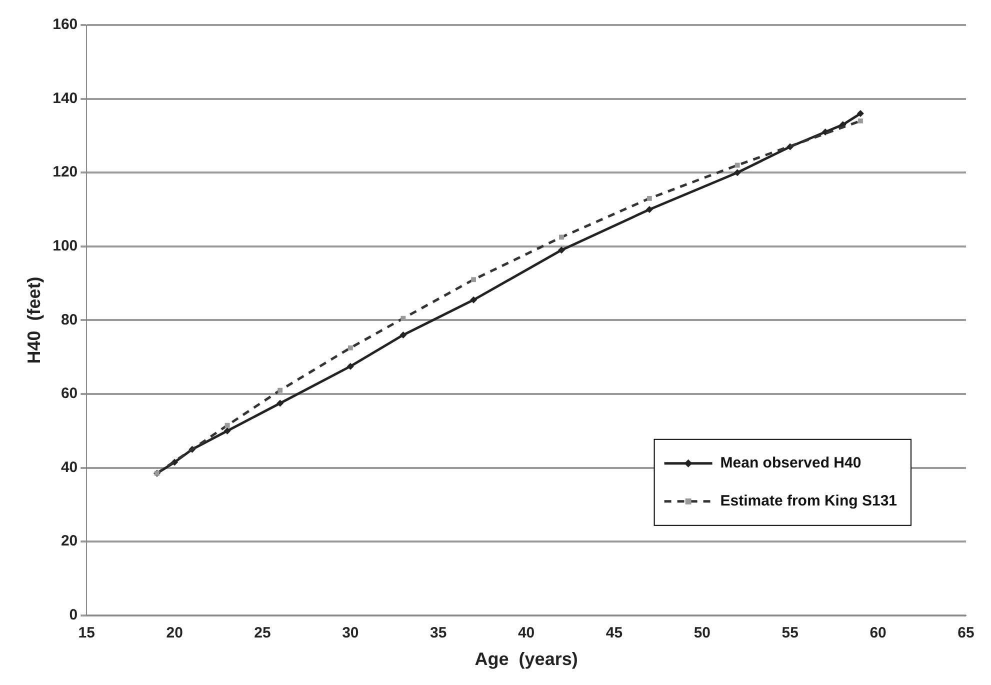 The width and height of the screenshot is (991, 685). What do you see at coordinates (174, 633) in the screenshot?
I see `x-tick-label: 20` at bounding box center [174, 633].